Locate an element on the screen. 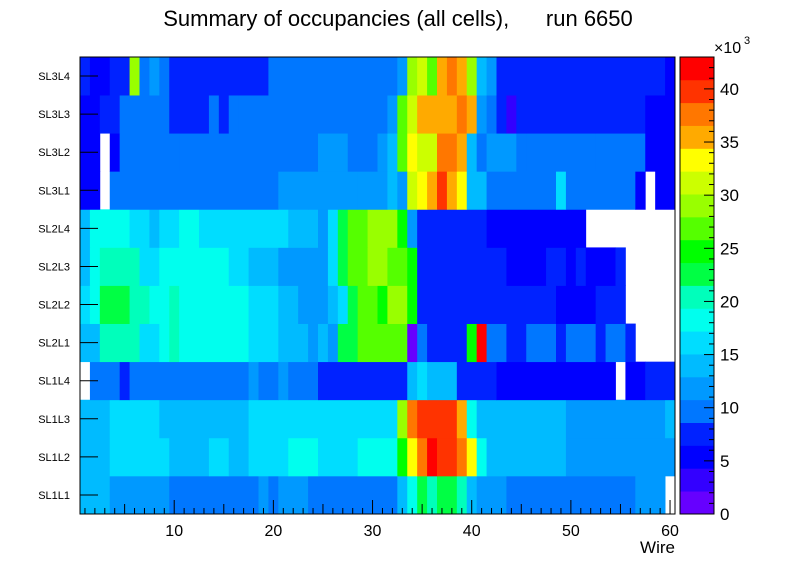  x-tick-label: 30 is located at coordinates (373, 531).